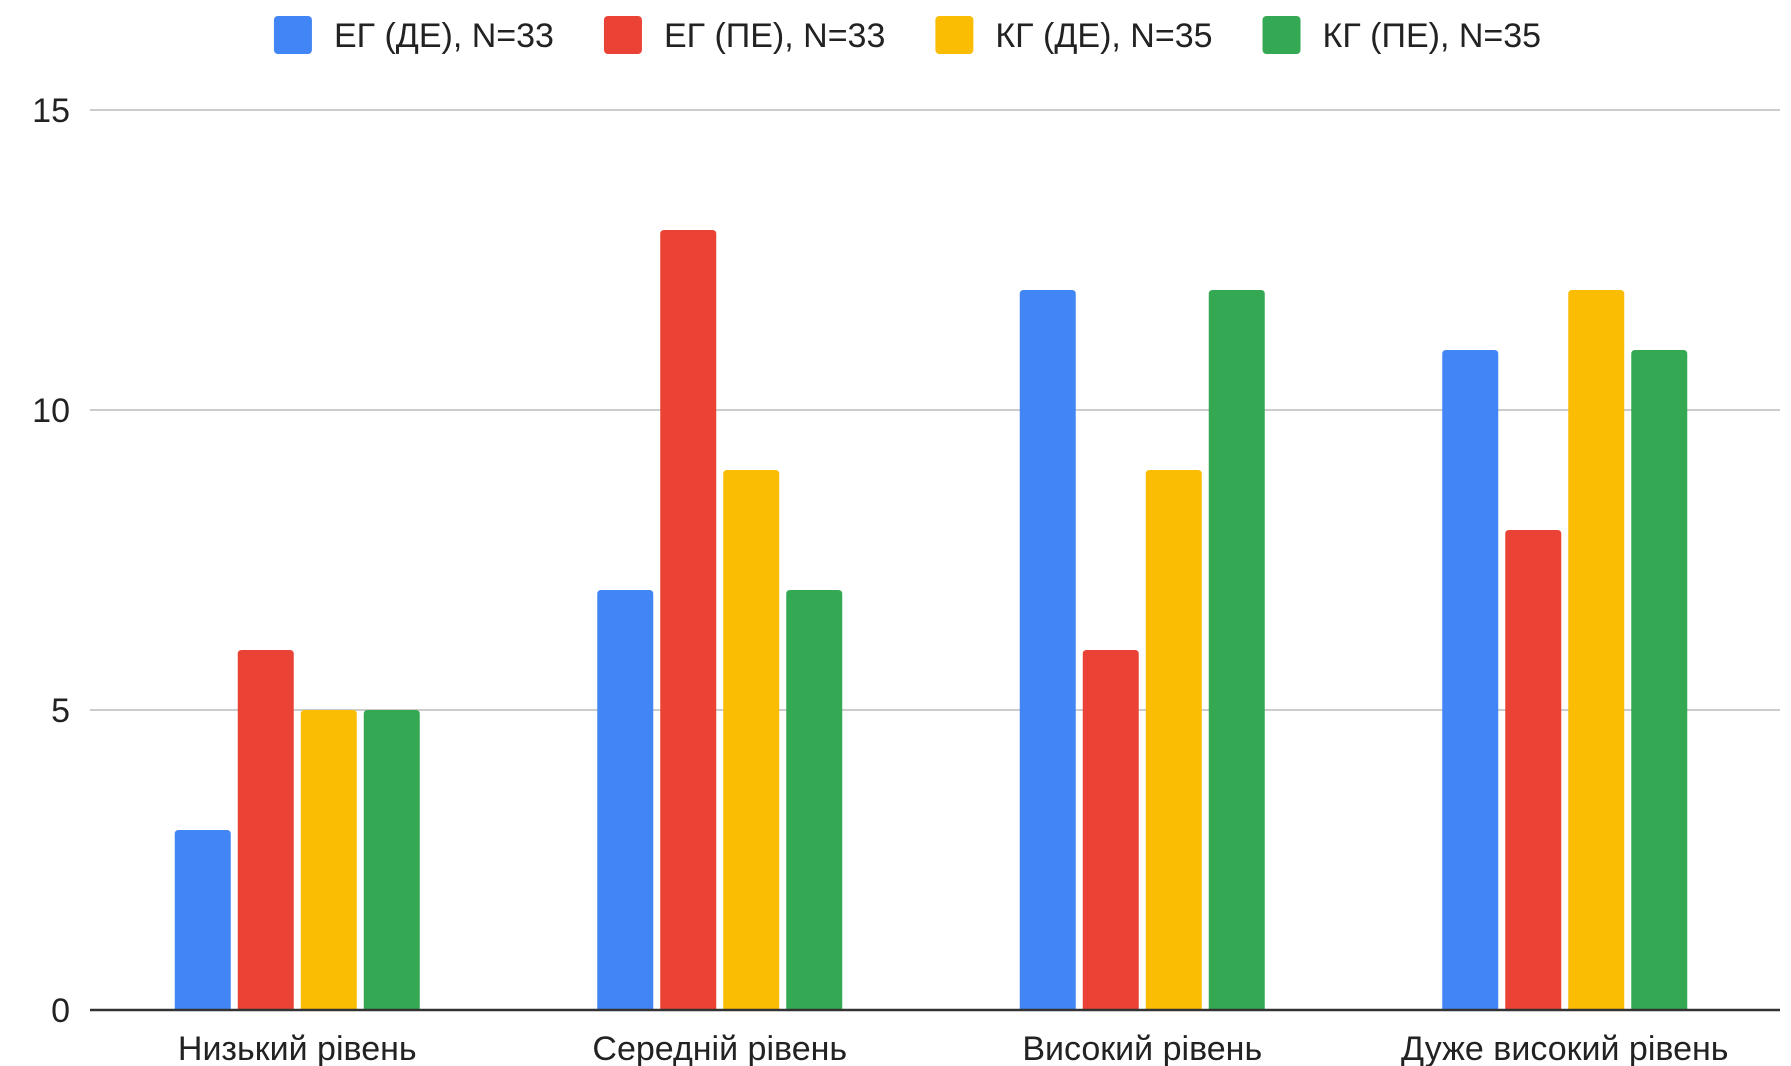  I want to click on x-category-label: Низький рівень, so click(297, 1048).